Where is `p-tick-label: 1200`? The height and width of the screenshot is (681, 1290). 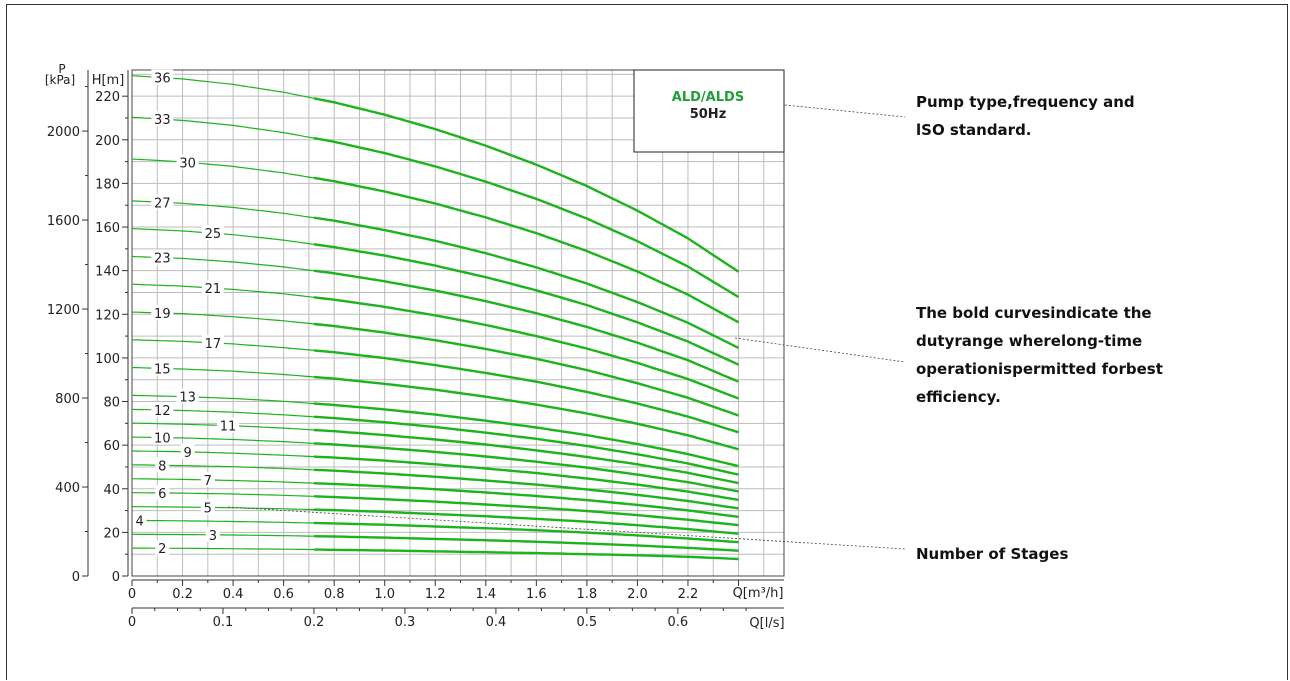
p-tick-label: 1200 is located at coordinates (63, 310).